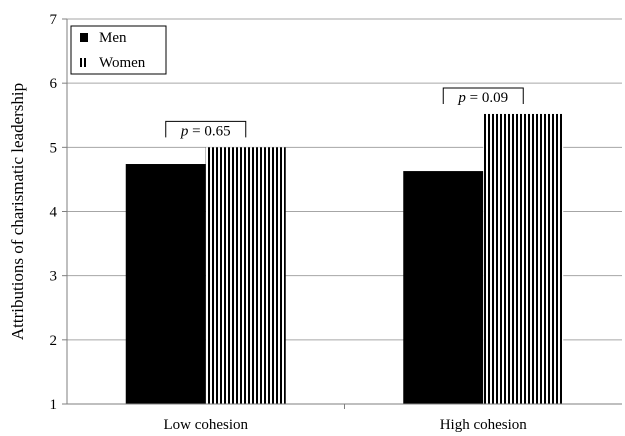 Image resolution: width=625 pixels, height=436 pixels. What do you see at coordinates (84, 37) in the screenshot?
I see `legend-swatch-men` at bounding box center [84, 37].